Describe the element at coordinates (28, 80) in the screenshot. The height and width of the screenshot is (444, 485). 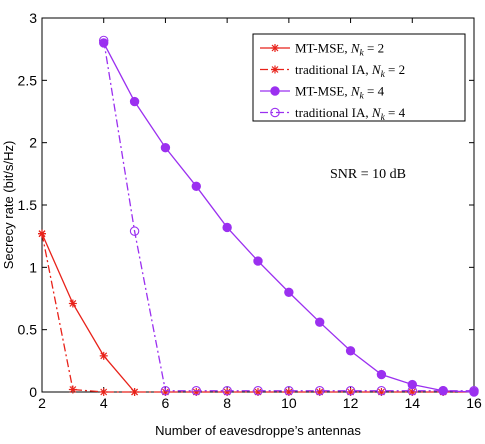
I see `y-tick-label: 2.5` at that location.